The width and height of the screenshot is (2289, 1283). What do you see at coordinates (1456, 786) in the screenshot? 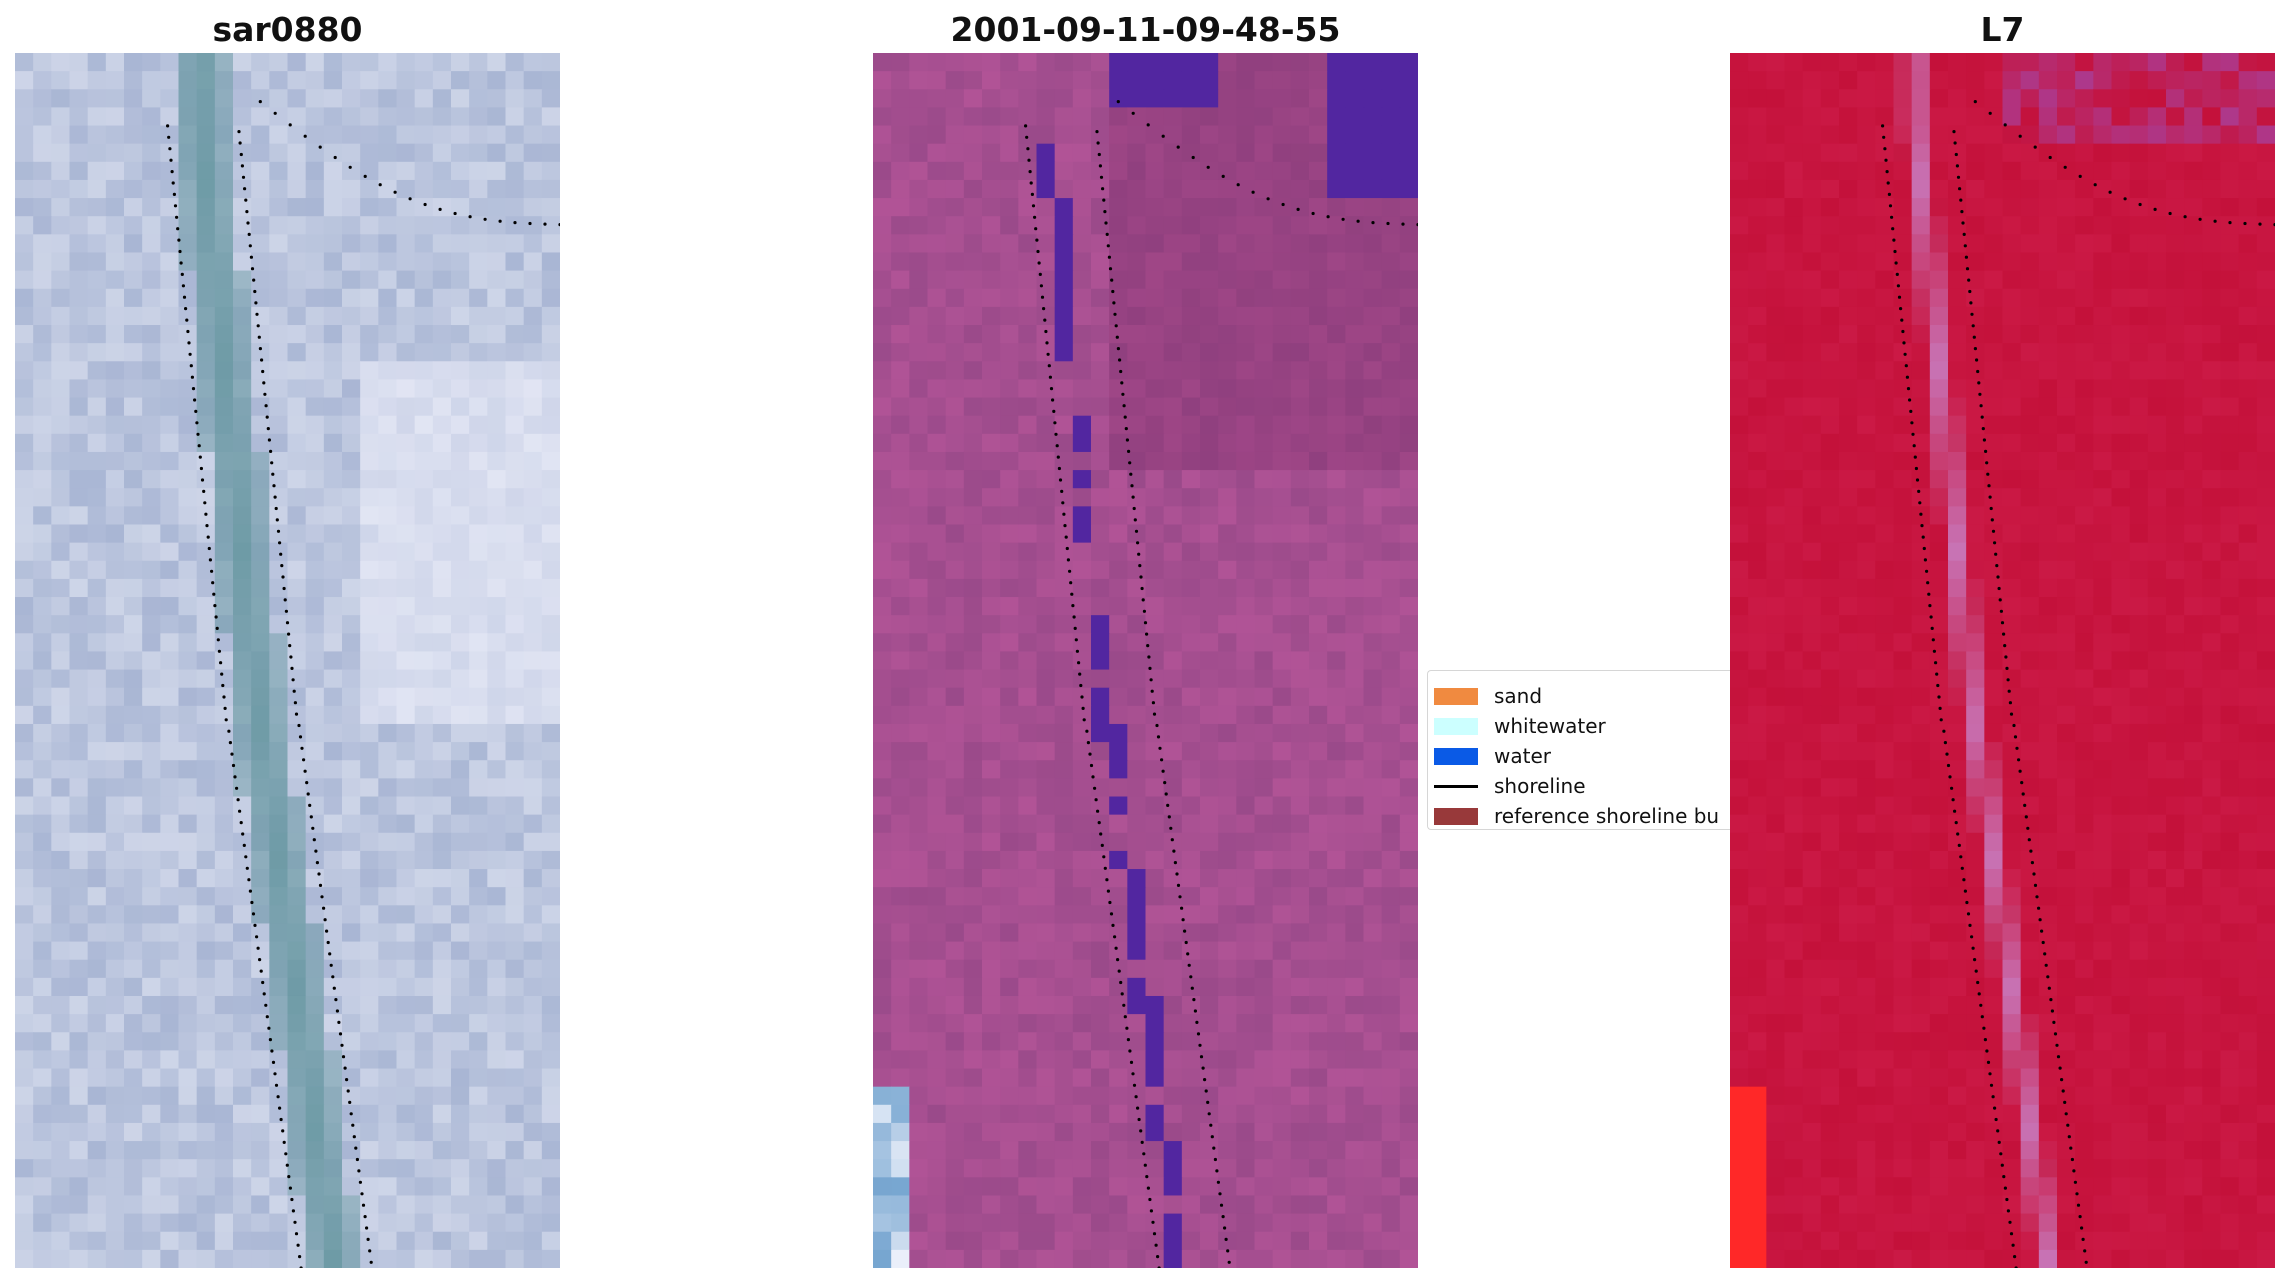
I see `legend-swatch-shoreline` at bounding box center [1456, 786].